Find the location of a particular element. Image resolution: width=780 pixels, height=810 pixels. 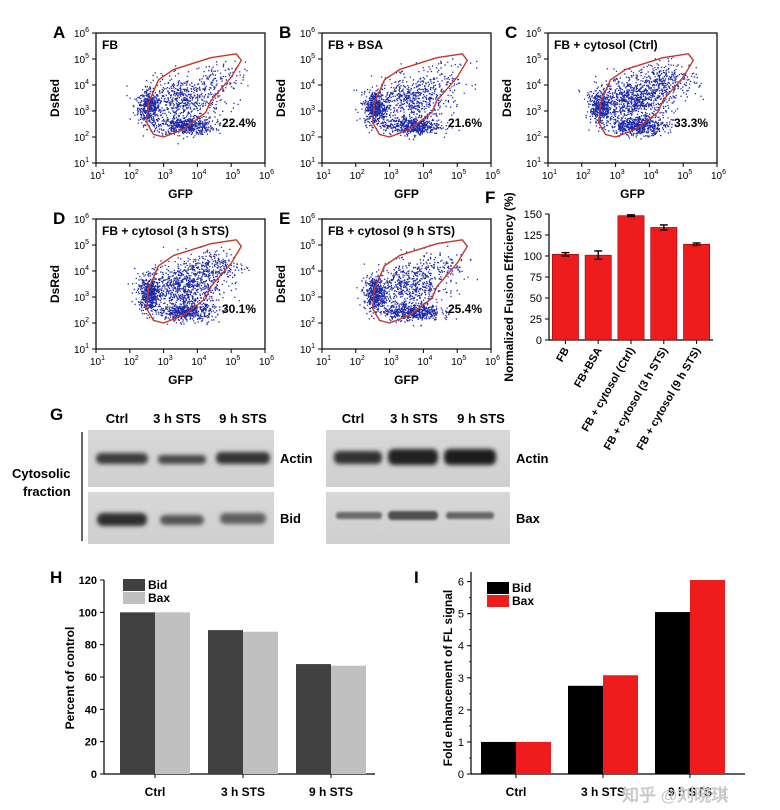

band-label-left-bid: Bid is located at coordinates (290, 518).